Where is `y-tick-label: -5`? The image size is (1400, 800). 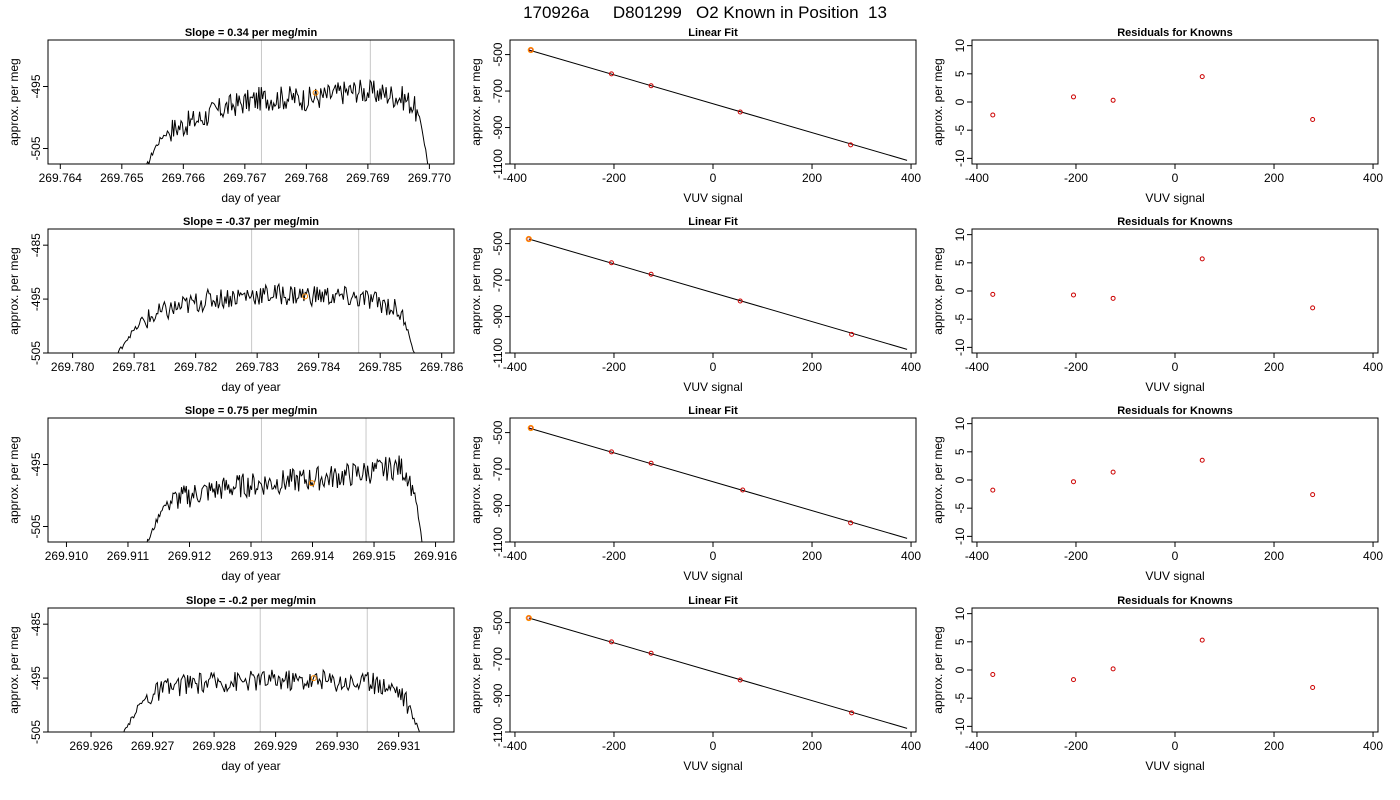
y-tick-label: -5 is located at coordinates (960, 319).